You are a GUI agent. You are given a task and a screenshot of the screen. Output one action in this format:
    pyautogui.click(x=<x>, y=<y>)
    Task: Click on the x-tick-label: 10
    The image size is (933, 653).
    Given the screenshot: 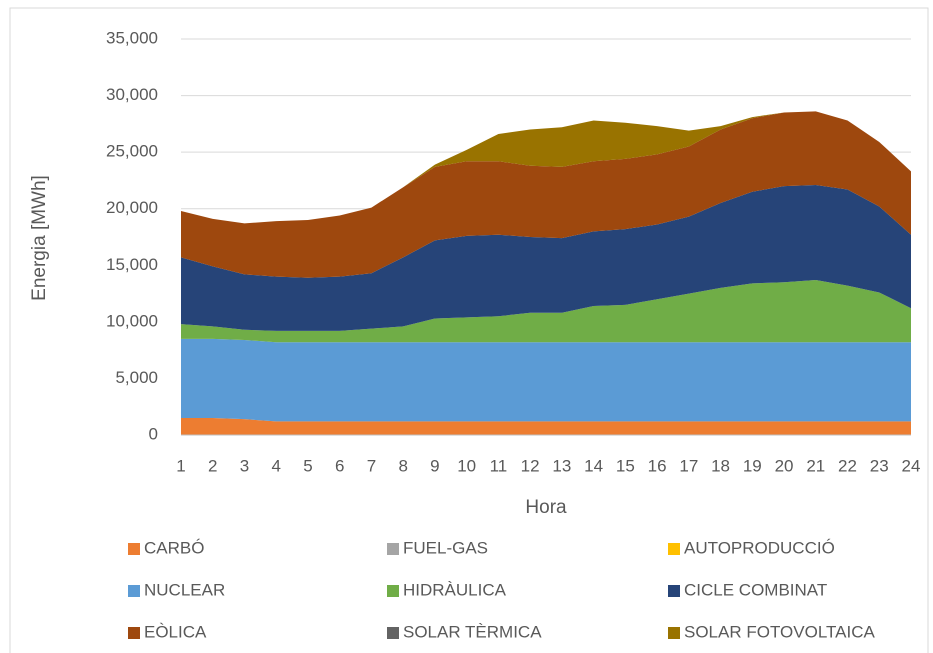 What is the action you would take?
    pyautogui.click(x=466, y=465)
    